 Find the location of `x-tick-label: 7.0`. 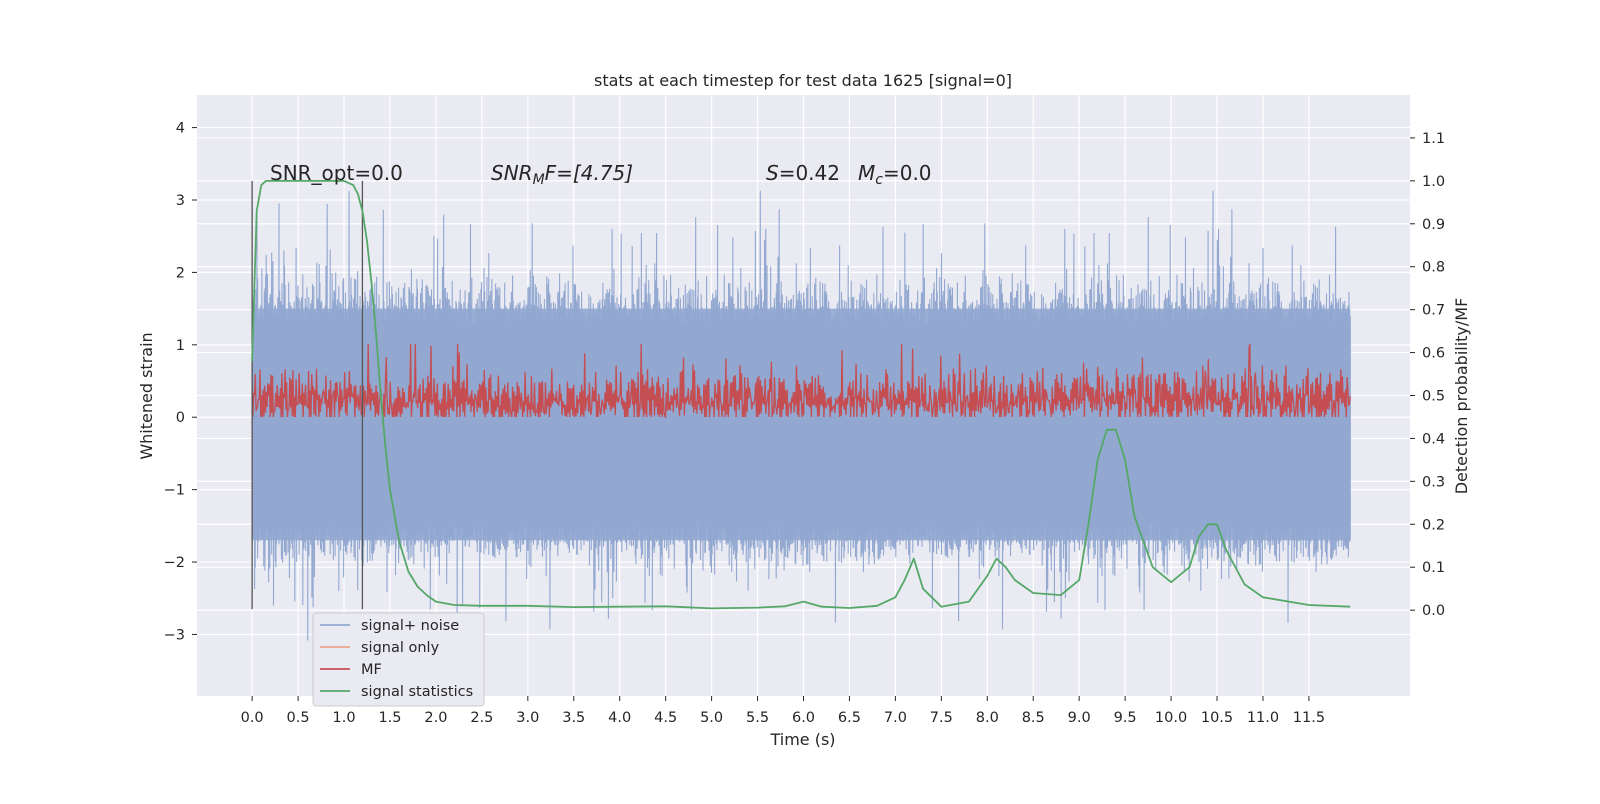

x-tick-label: 7.0 is located at coordinates (895, 718).